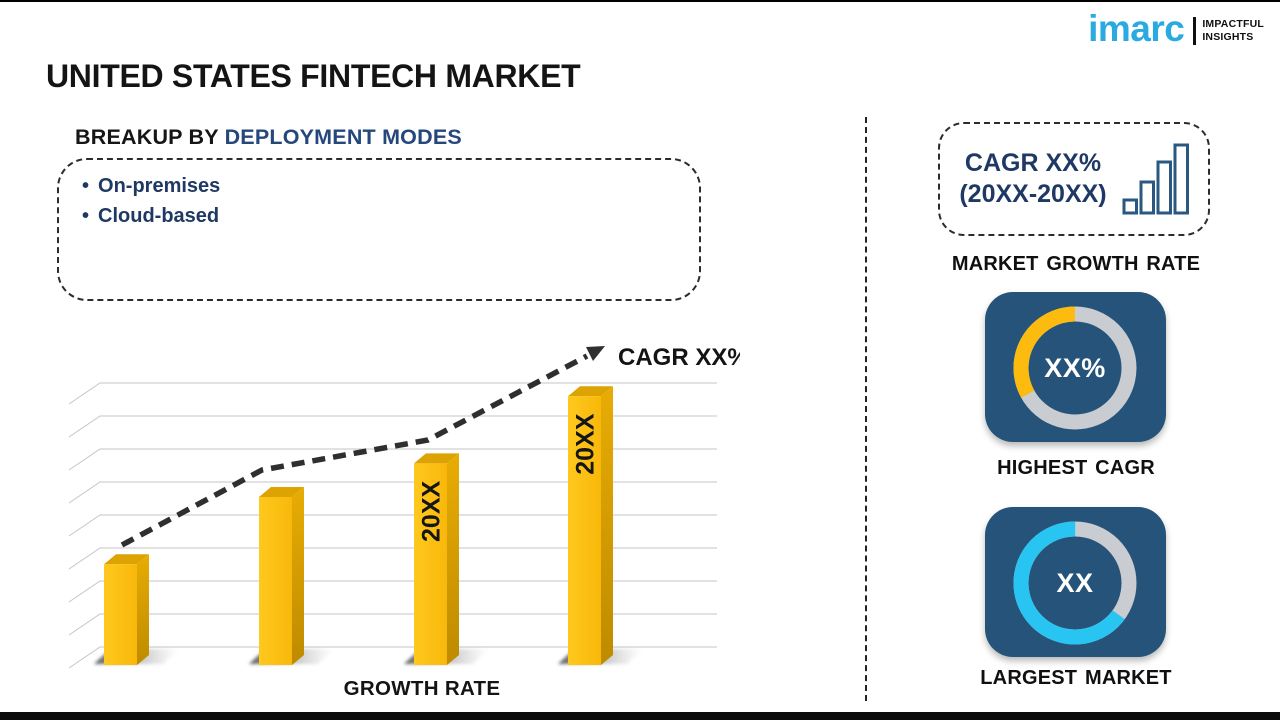  What do you see at coordinates (1033, 162) in the screenshot?
I see `cagr-value: CAGR XX%` at bounding box center [1033, 162].